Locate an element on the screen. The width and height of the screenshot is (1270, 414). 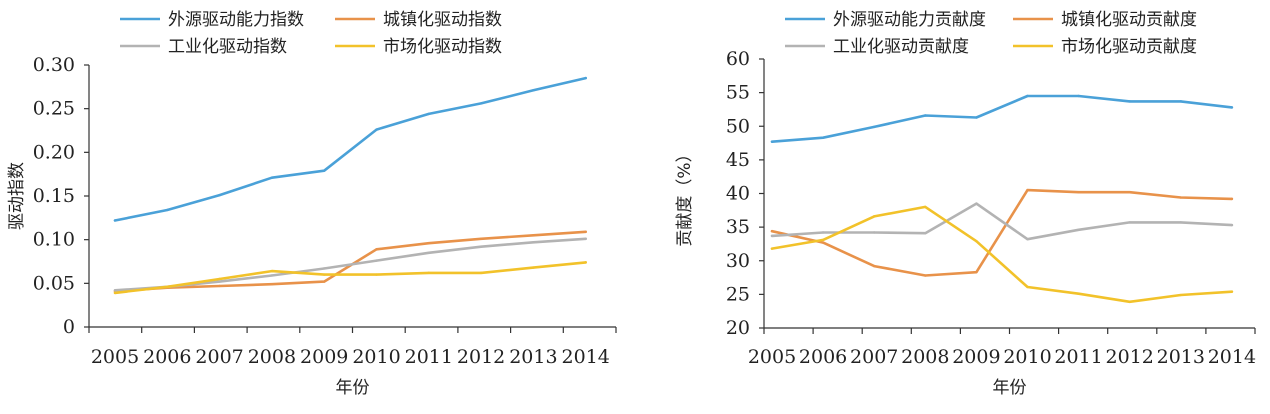
y-tick-label: 50 is located at coordinates (738, 126).